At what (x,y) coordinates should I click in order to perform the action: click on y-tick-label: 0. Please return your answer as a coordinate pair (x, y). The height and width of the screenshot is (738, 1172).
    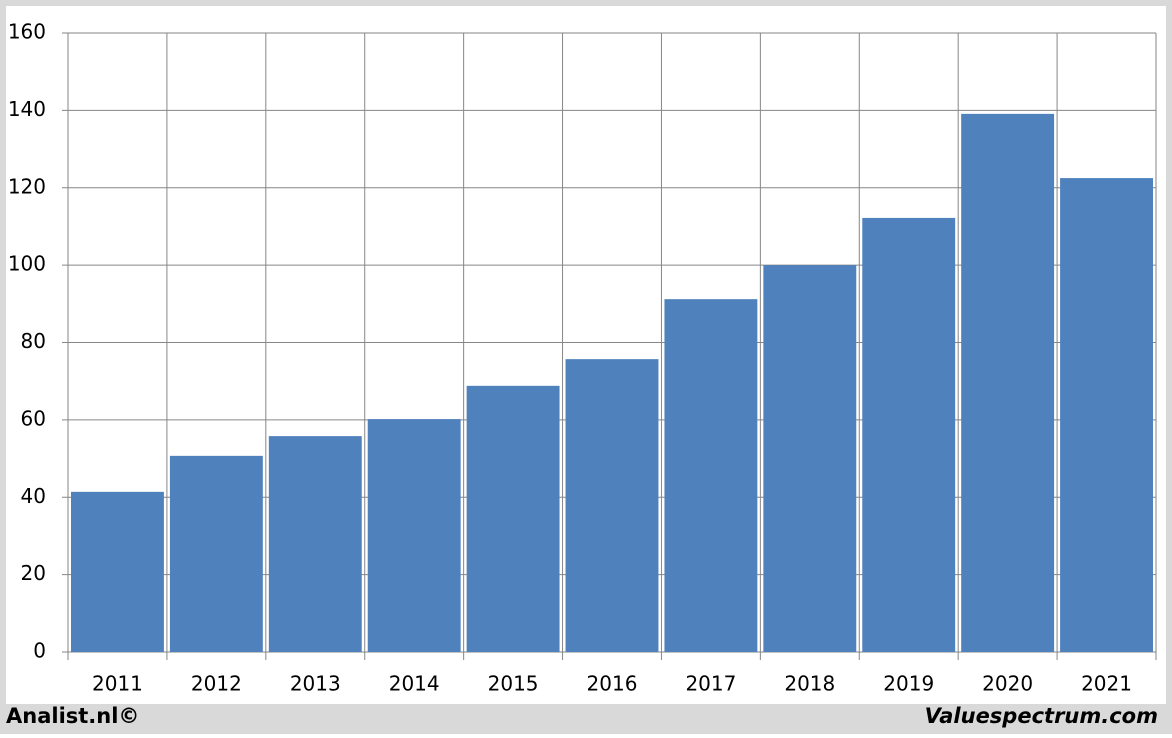
    Looking at the image, I should click on (39, 651).